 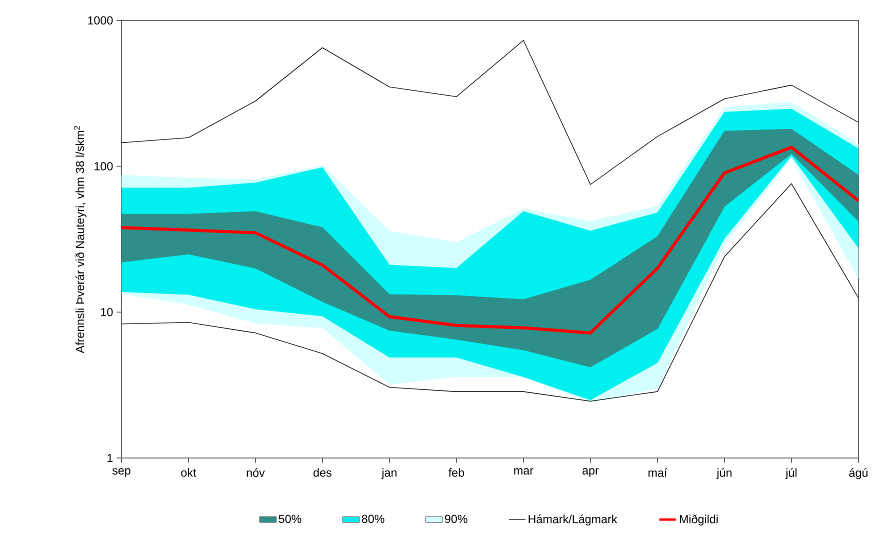 What do you see at coordinates (188, 472) in the screenshot?
I see `x-tick-label: okt` at bounding box center [188, 472].